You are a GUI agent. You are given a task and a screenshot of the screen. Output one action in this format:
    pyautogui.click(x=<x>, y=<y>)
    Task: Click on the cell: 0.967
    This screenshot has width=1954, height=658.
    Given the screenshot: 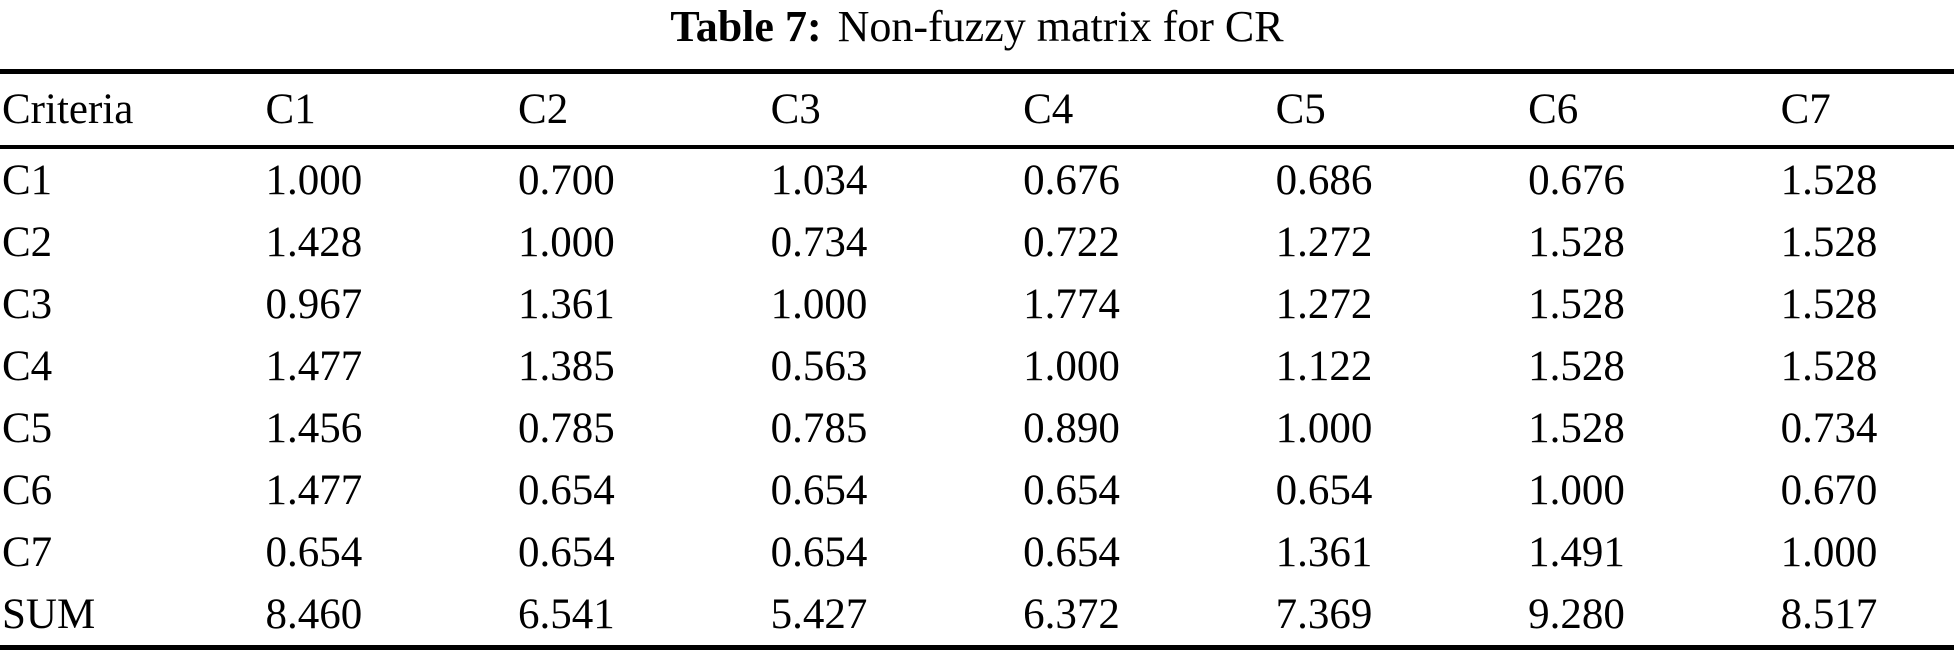 What is the action you would take?
    pyautogui.click(x=314, y=304)
    